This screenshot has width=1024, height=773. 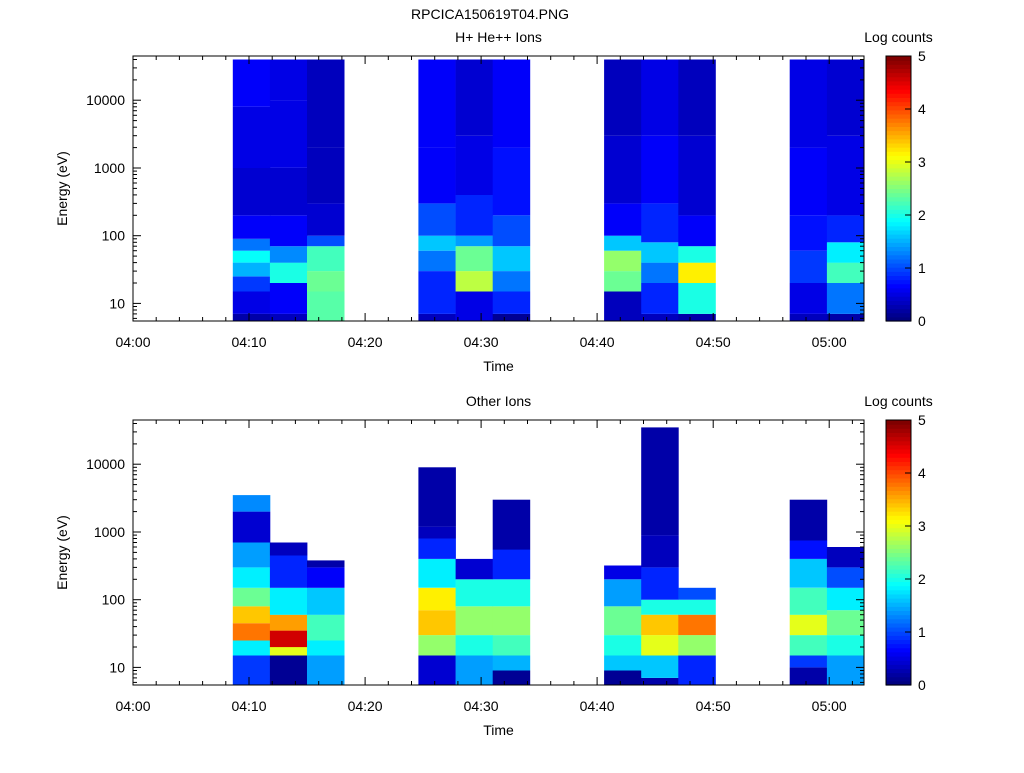 I want to click on colorbar-tick-label: 0, so click(x=922, y=685).